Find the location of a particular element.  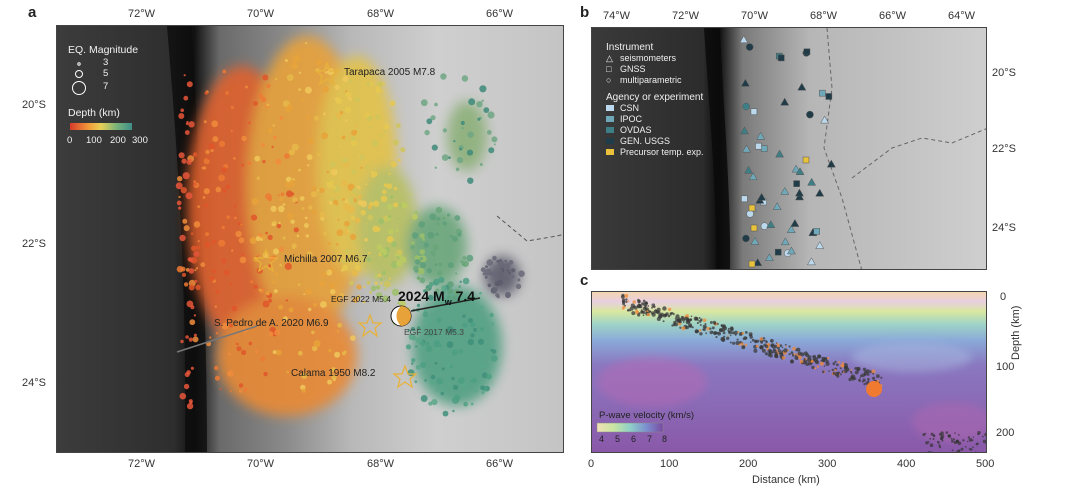

panel-c-y-tick: 0 is located at coordinates (1003, 297).